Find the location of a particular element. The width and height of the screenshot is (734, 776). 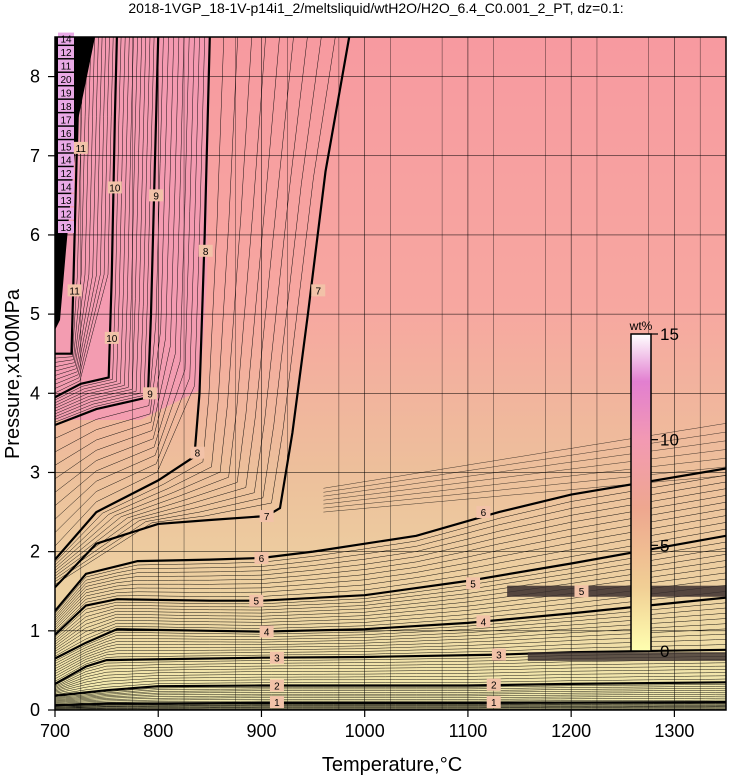

contour-label: 2 is located at coordinates (493, 685).